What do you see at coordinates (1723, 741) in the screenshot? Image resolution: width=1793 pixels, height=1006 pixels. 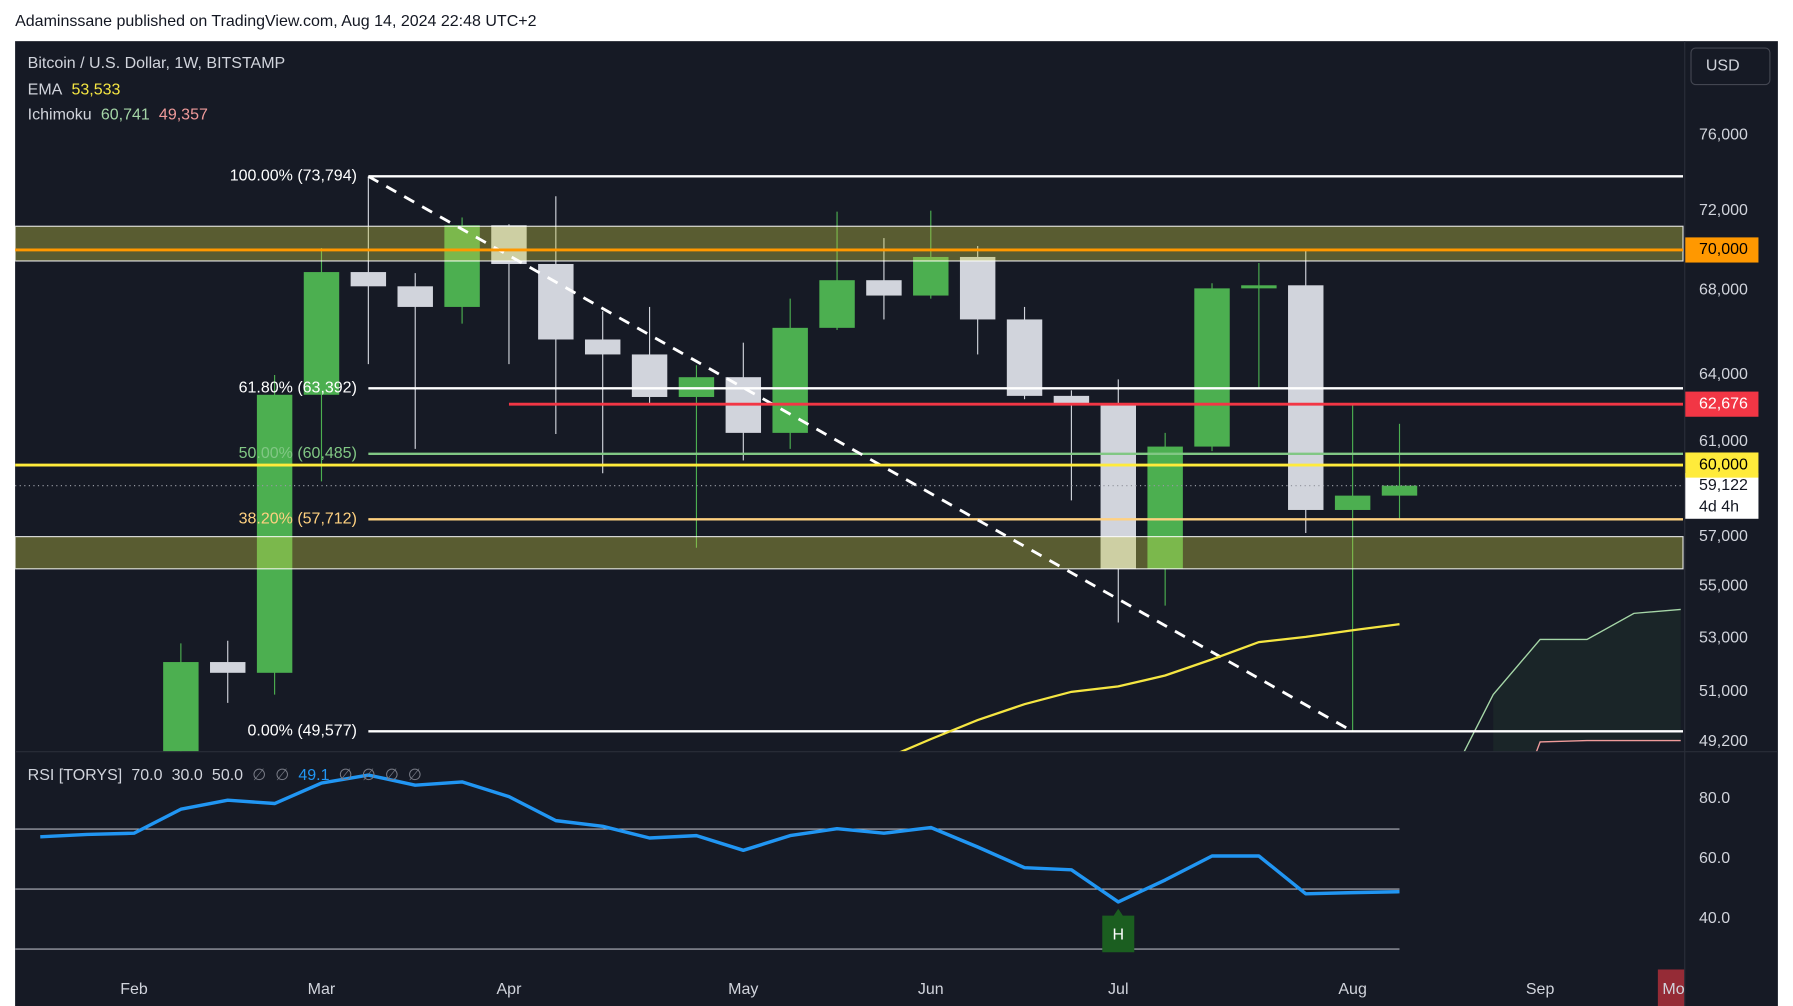 I see `y-tick-label: 49,200` at bounding box center [1723, 741].